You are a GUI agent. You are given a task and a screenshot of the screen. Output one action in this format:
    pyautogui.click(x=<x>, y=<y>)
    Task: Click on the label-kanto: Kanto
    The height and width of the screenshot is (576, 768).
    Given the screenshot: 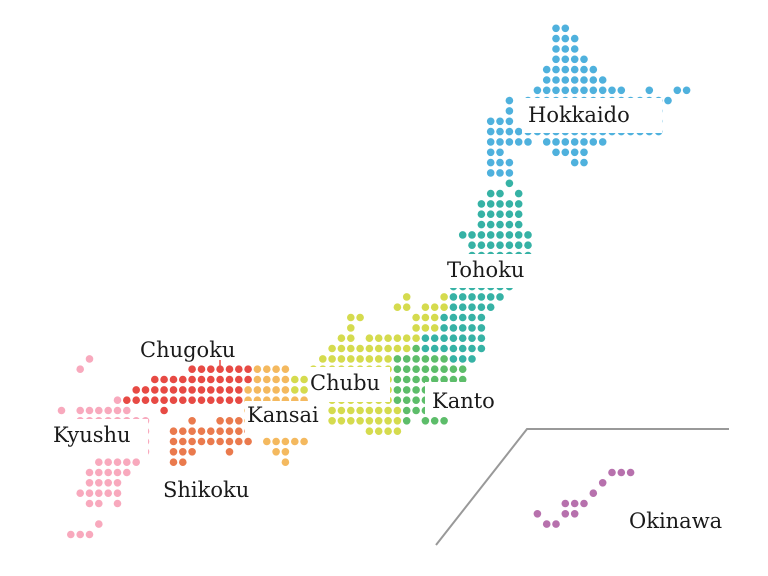 What is the action you would take?
    pyautogui.click(x=463, y=401)
    